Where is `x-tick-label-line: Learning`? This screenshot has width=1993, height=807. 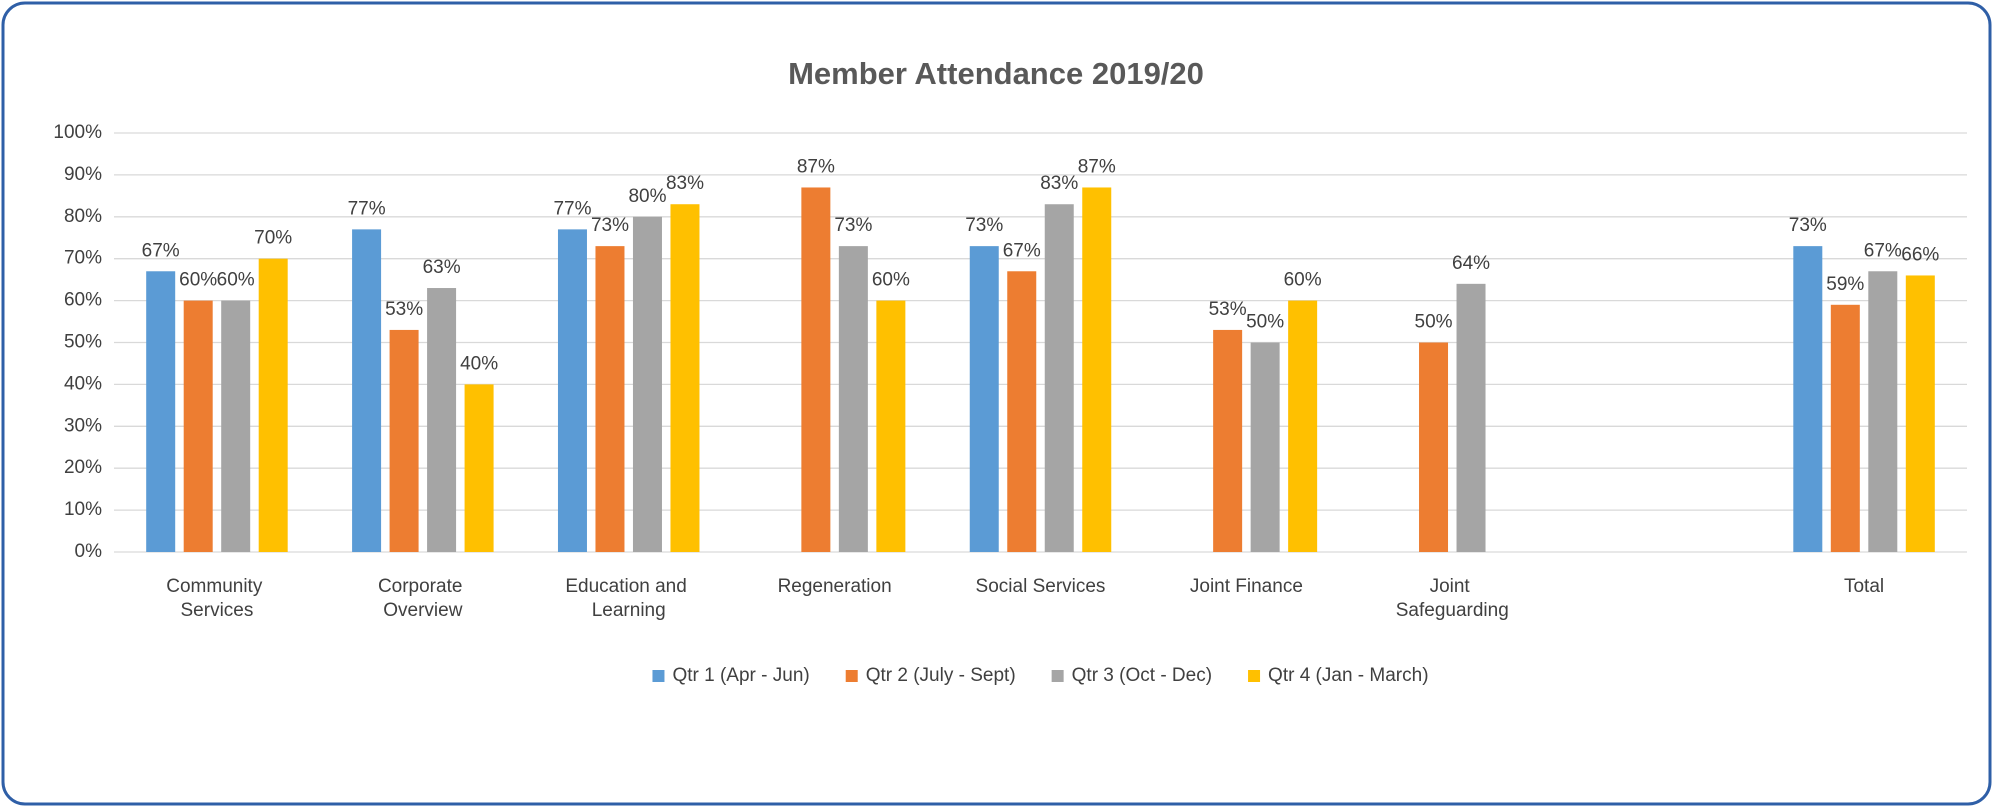 x-tick-label-line: Learning is located at coordinates (629, 610).